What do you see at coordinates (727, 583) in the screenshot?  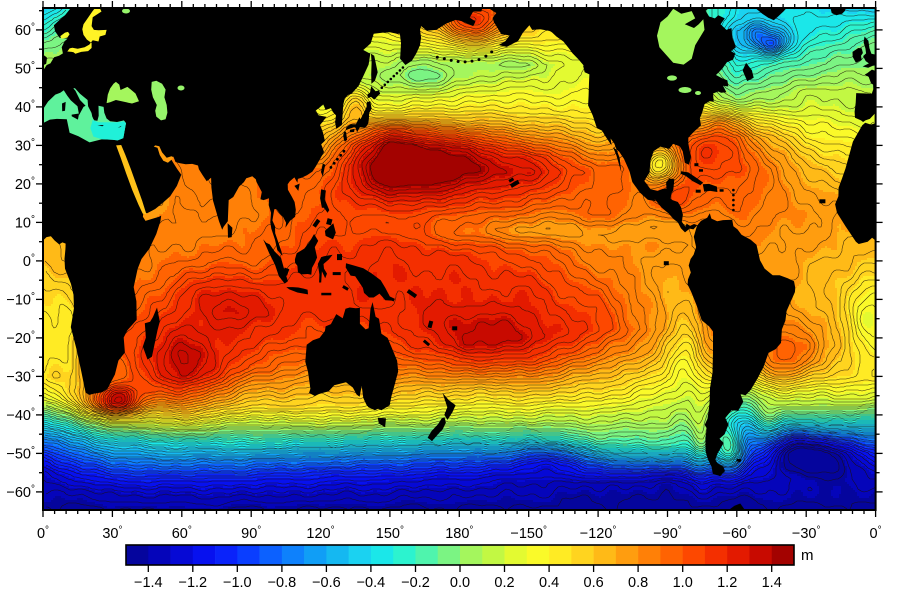 I see `svg-text: 1.2` at bounding box center [727, 583].